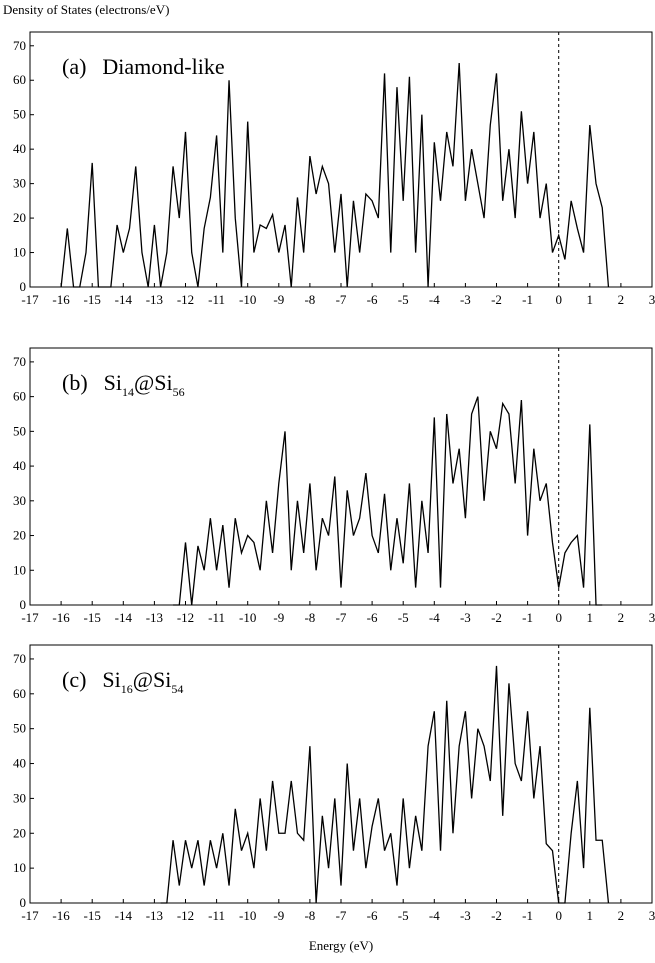 Image resolution: width=655 pixels, height=963 pixels. Describe the element at coordinates (163, 66) in the screenshot. I see `formula-part: Diamond-like` at that location.